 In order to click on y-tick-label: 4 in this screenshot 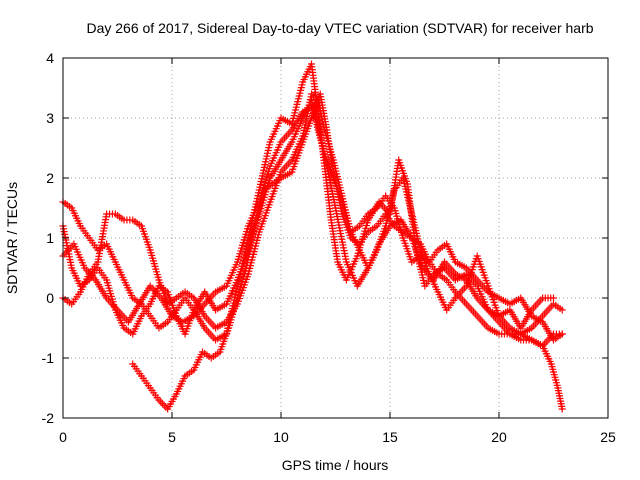, I will do `click(50, 58)`.